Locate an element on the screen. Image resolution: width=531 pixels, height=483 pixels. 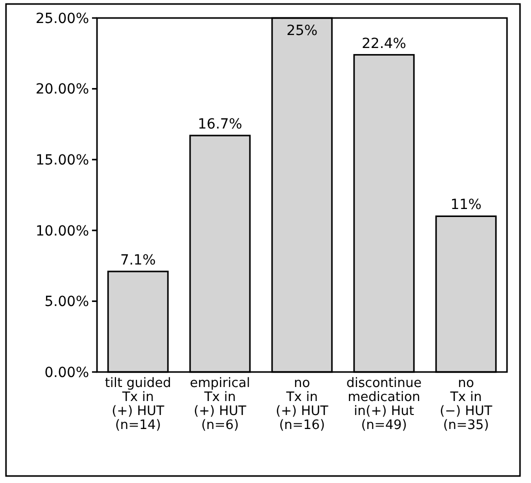
x-tick-label: discontinue medication in(+) Hut (n=49) is located at coordinates (384, 404).